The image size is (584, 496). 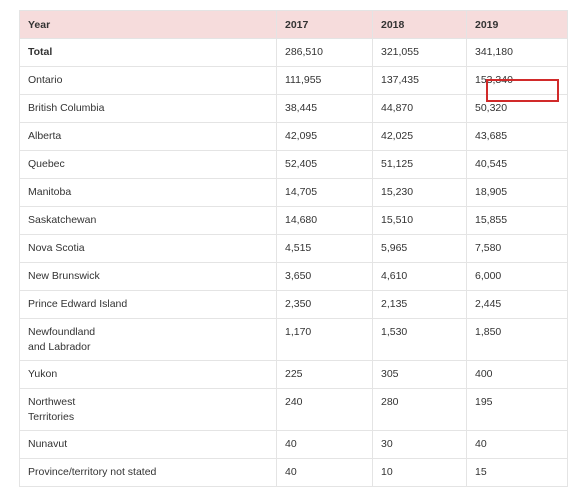 I want to click on row-label-text: British Columbia, so click(x=66, y=108).